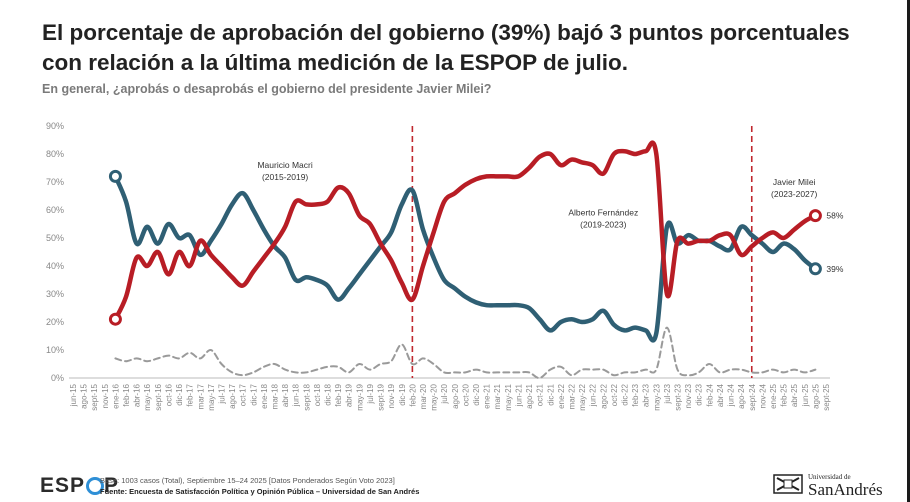 This screenshot has width=910, height=502. Describe the element at coordinates (55, 238) in the screenshot. I see `y-tick-label: 50%` at that location.